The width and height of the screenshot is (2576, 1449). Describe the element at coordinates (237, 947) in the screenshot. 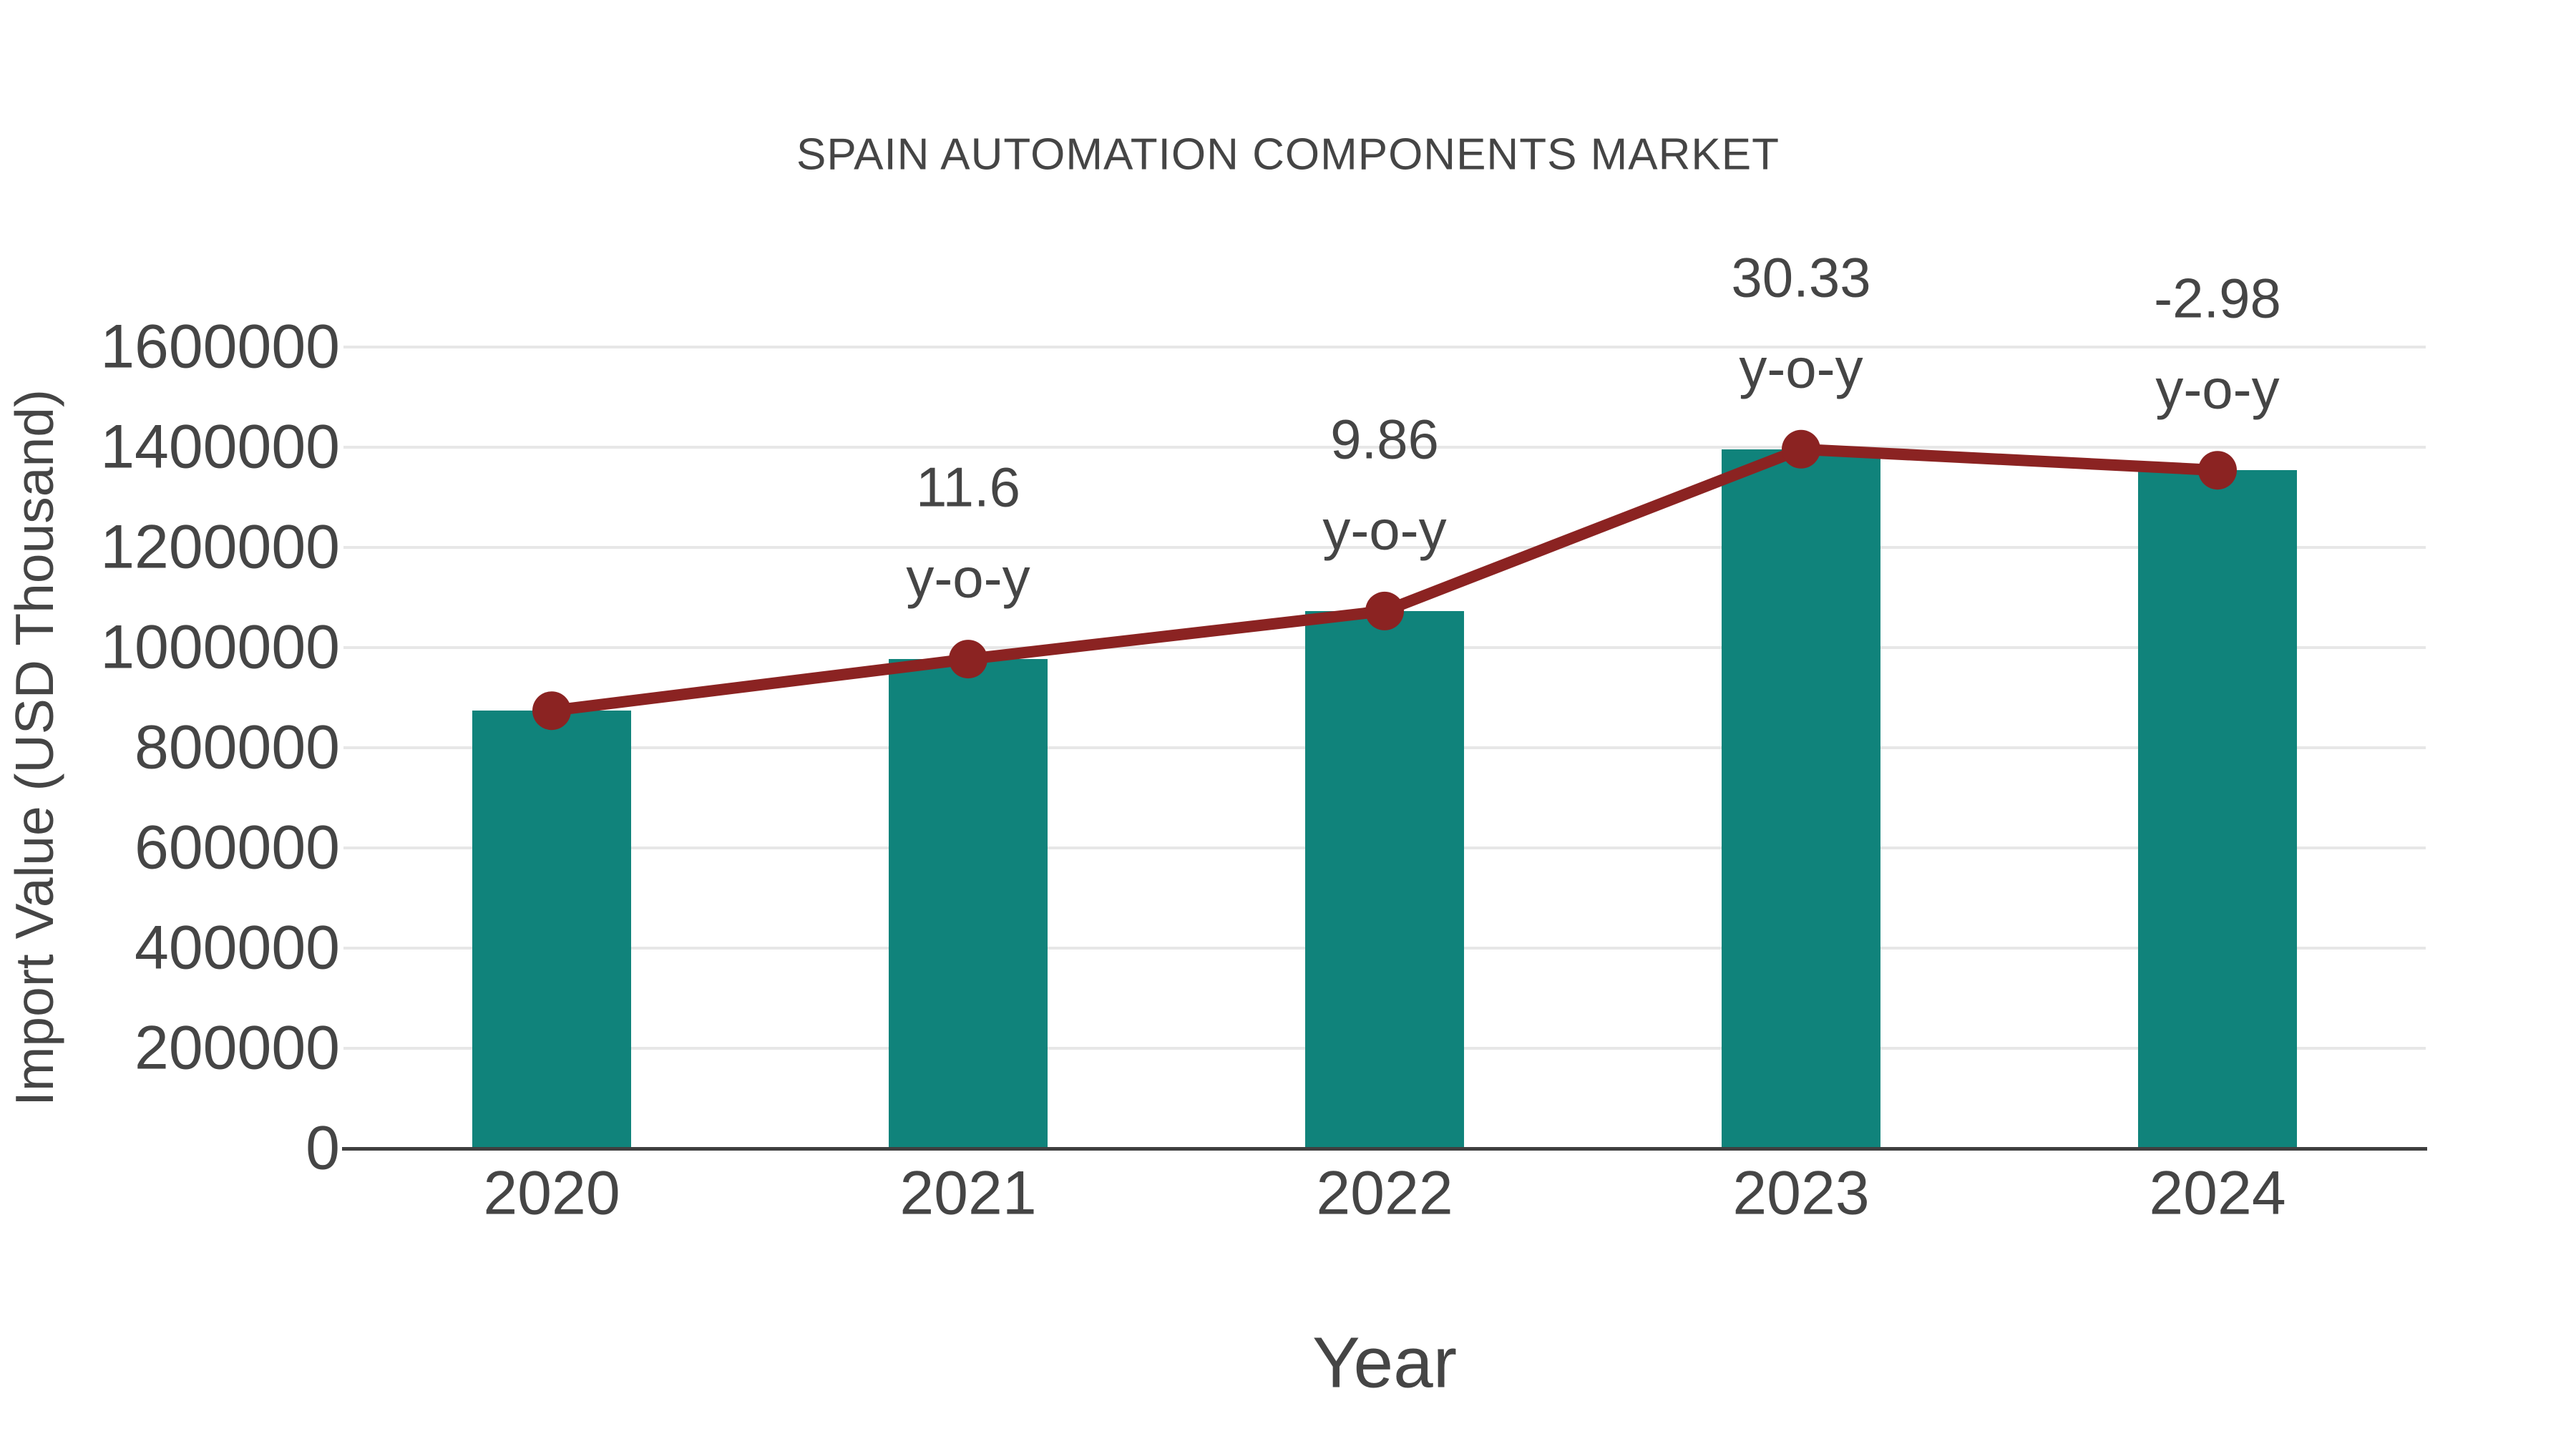

I see `y-tick-label: 400000` at that location.